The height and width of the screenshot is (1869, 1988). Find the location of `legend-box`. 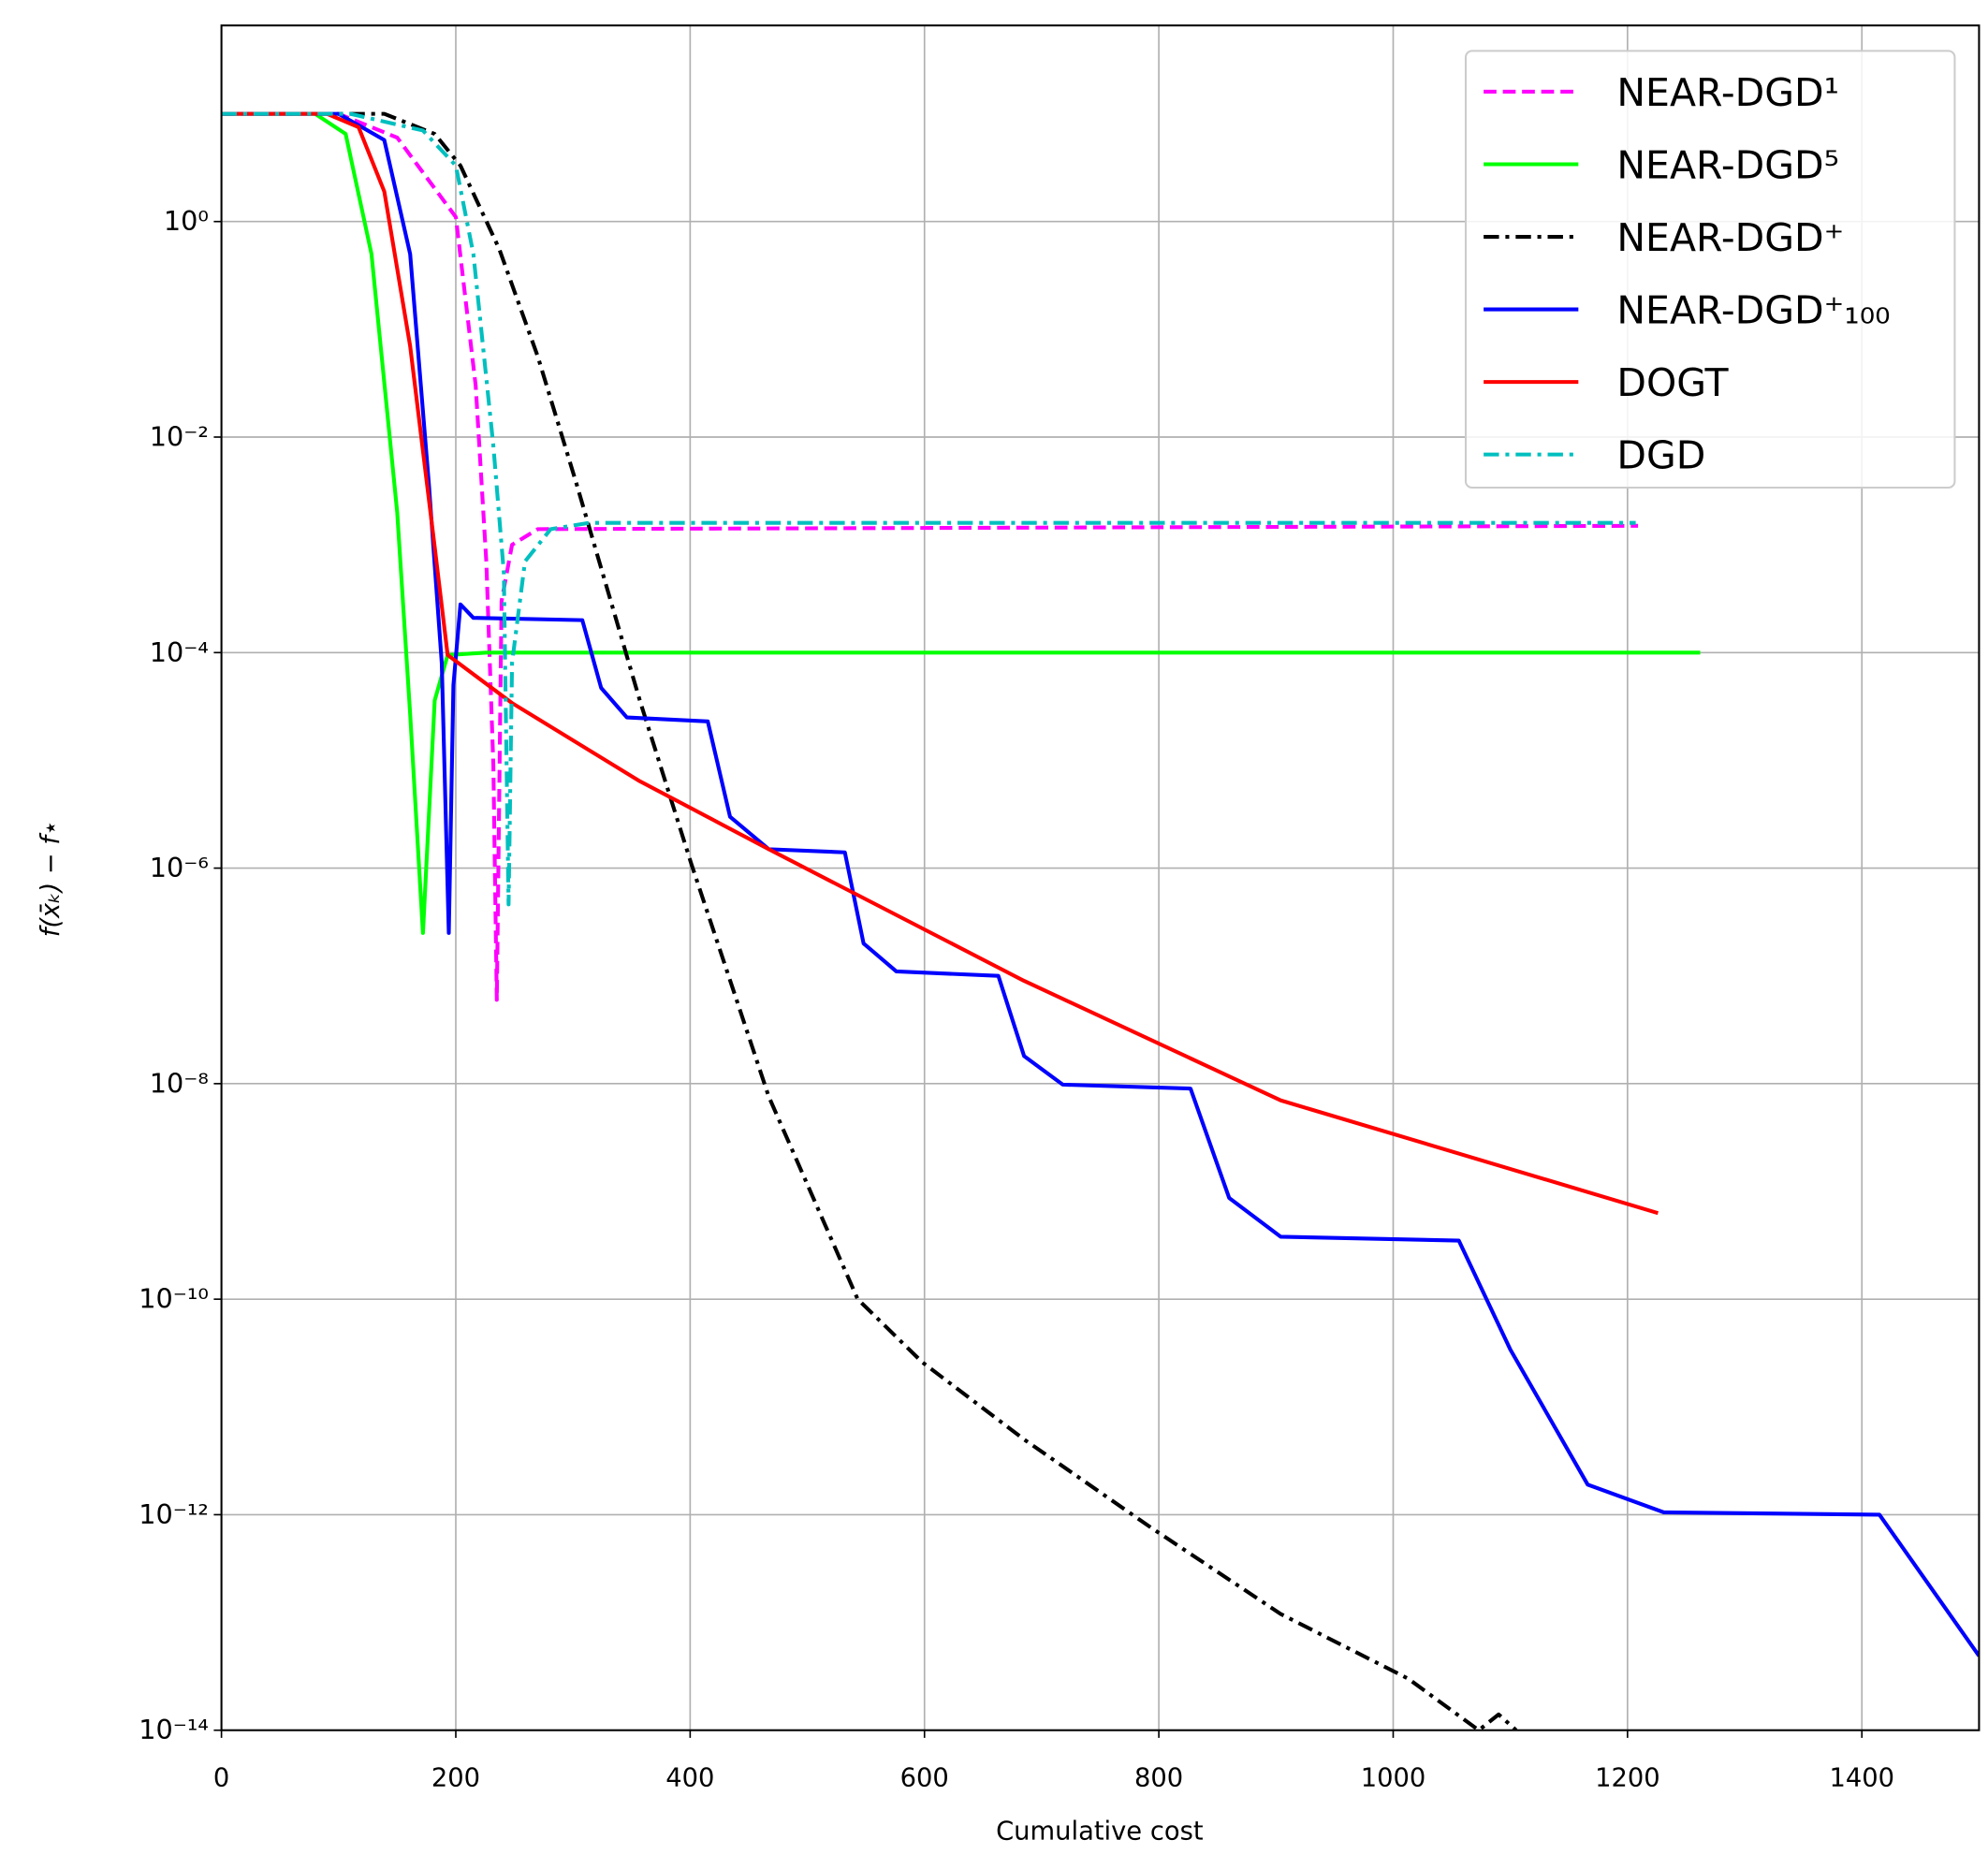

legend-box is located at coordinates (1710, 269).